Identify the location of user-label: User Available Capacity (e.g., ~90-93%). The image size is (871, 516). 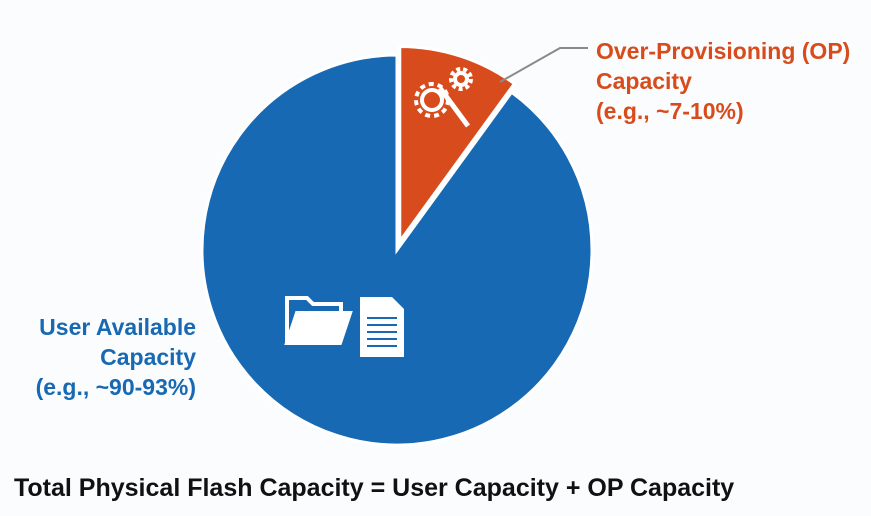
(98, 357).